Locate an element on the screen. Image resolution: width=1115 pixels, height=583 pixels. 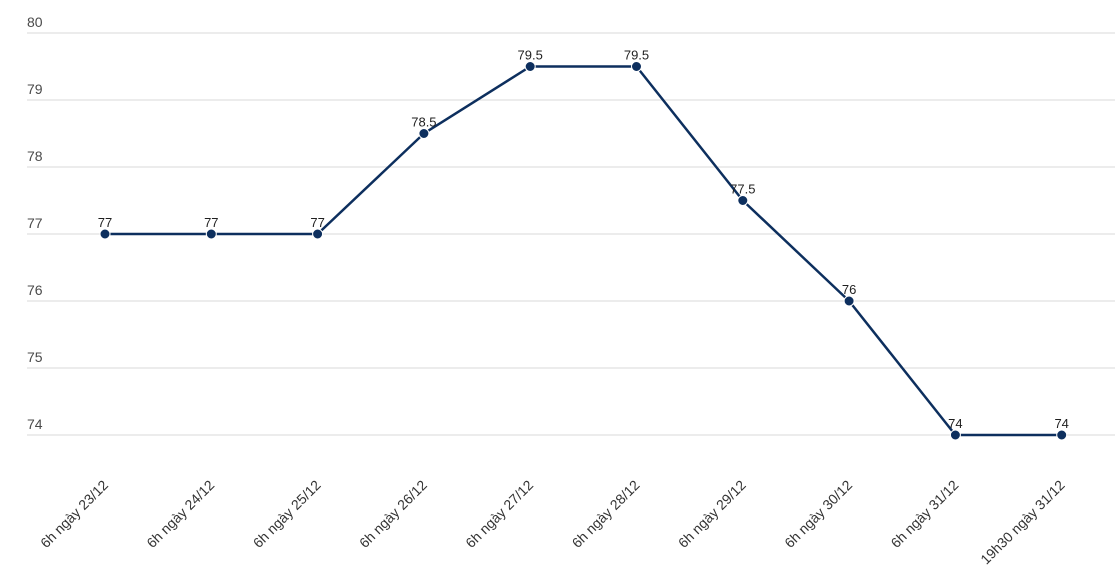
data-label: 76 is located at coordinates (849, 289).